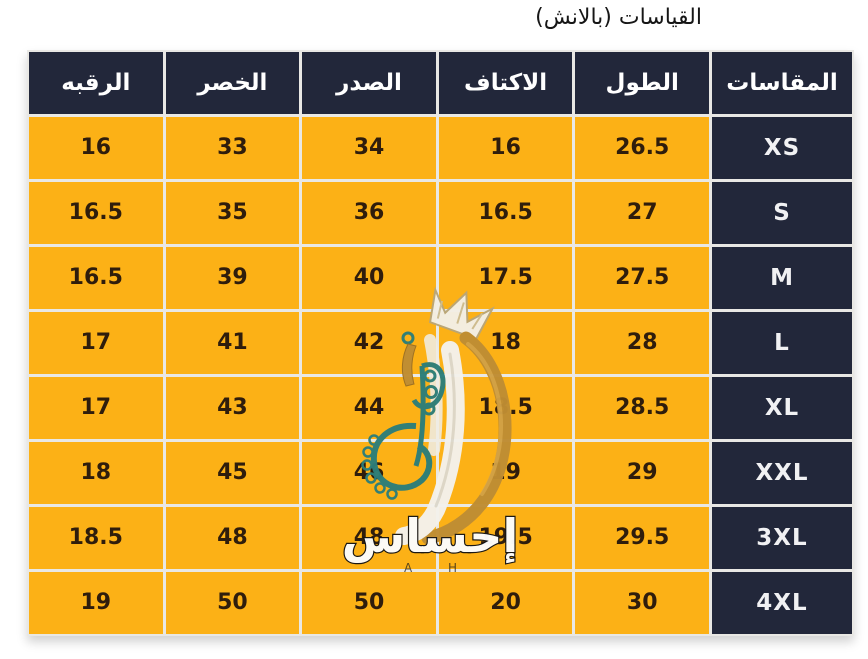 The image size is (868, 659). I want to click on measurement-cell: 45, so click(232, 473).